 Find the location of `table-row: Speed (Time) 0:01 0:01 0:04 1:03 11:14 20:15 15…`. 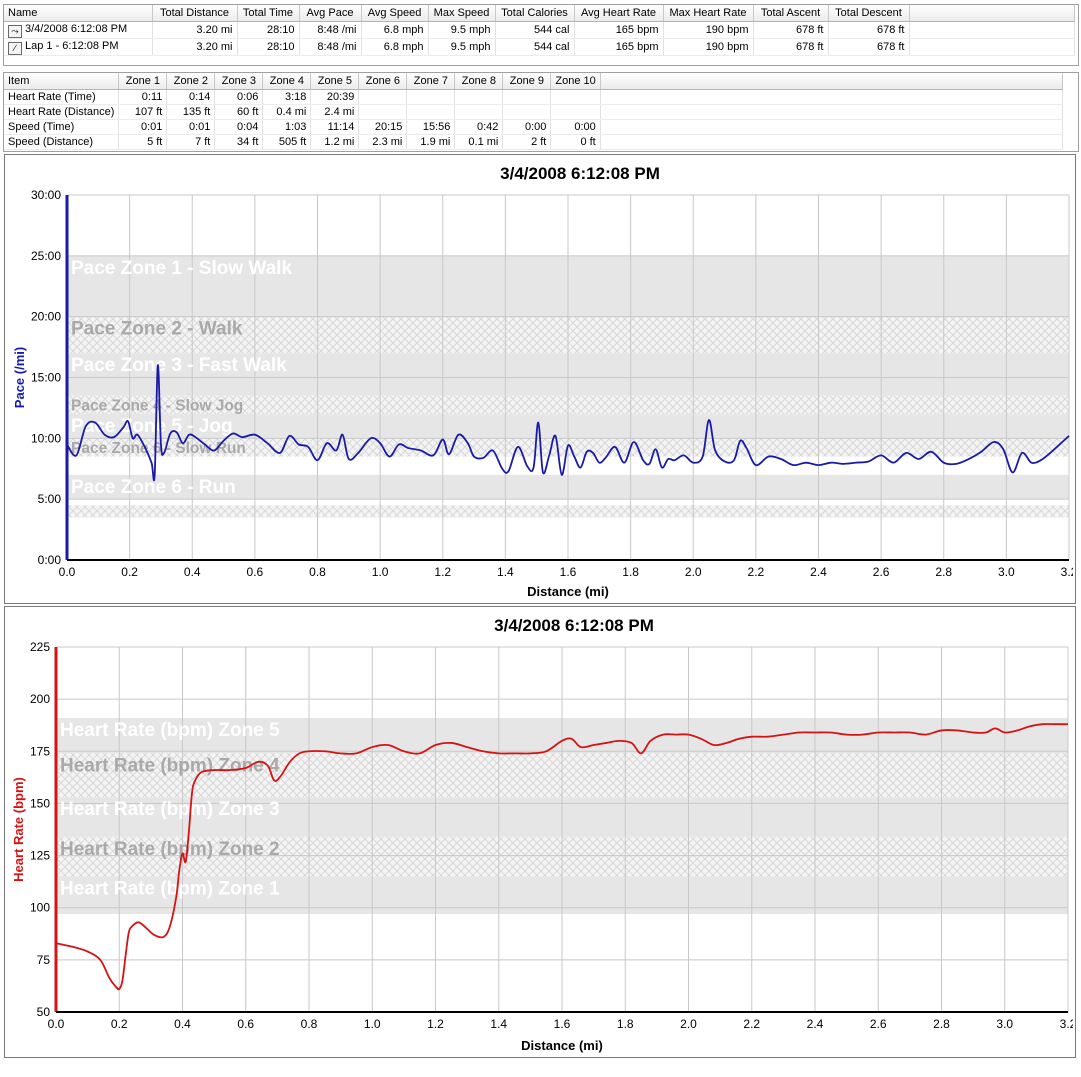

table-row: Speed (Time) 0:01 0:01 0:04 1:03 11:14 20:15 15… is located at coordinates (533, 127).